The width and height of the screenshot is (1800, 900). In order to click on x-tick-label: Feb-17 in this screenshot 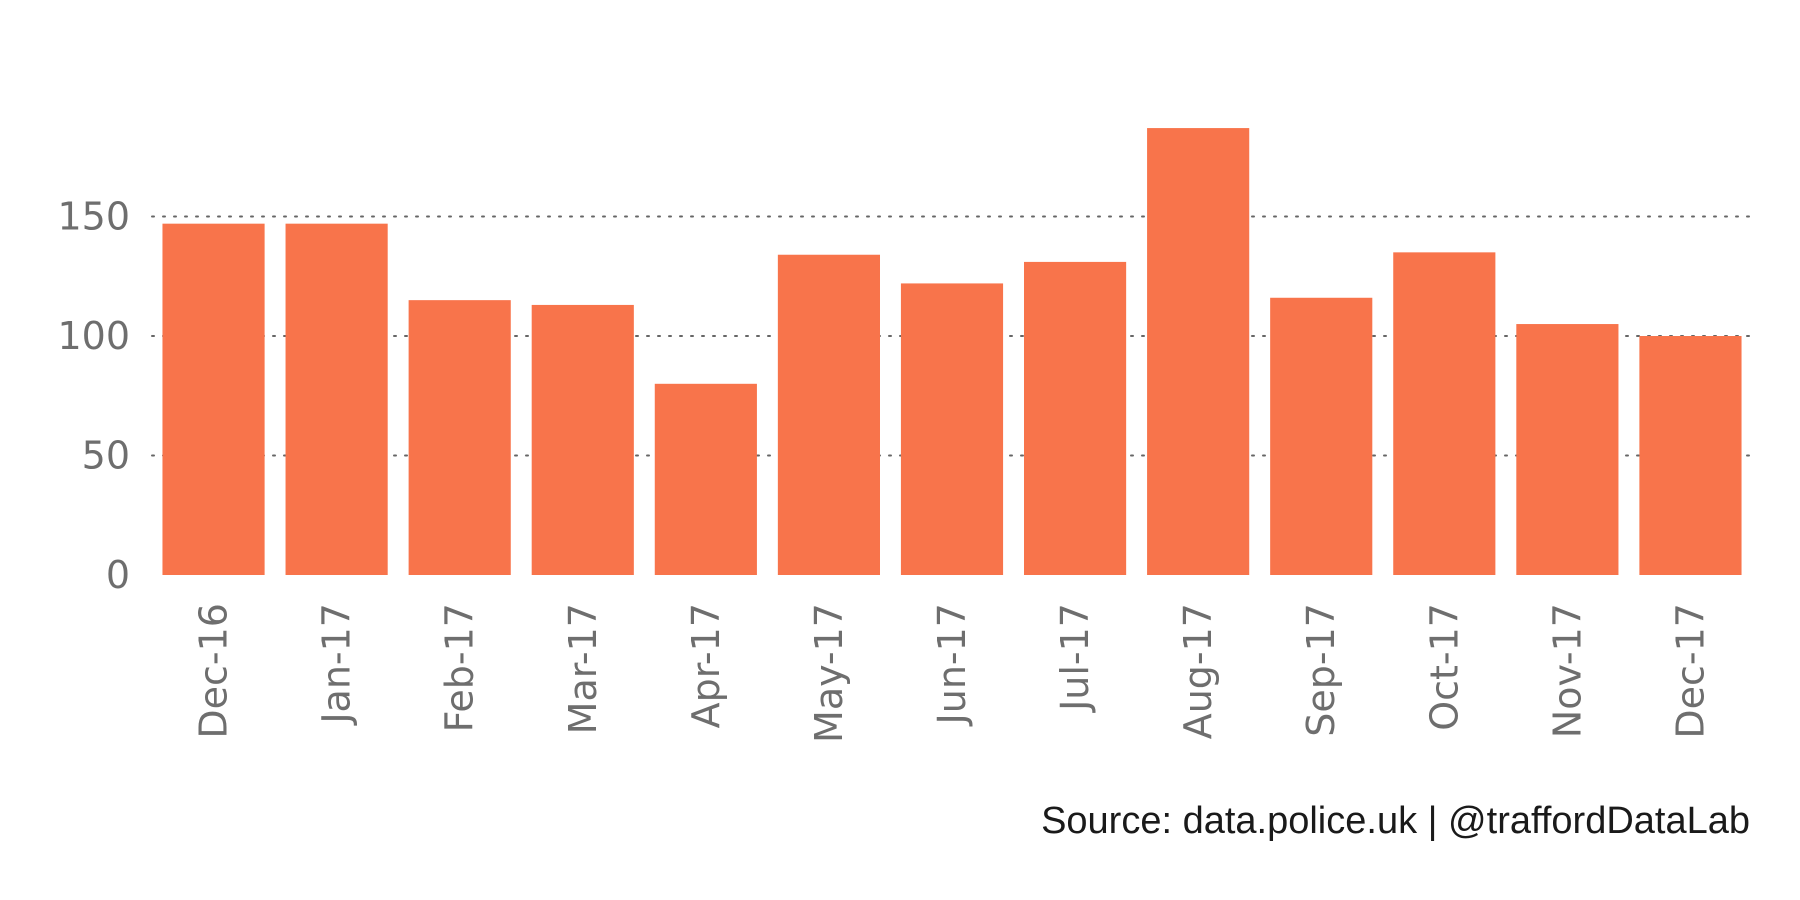, I will do `click(460, 667)`.